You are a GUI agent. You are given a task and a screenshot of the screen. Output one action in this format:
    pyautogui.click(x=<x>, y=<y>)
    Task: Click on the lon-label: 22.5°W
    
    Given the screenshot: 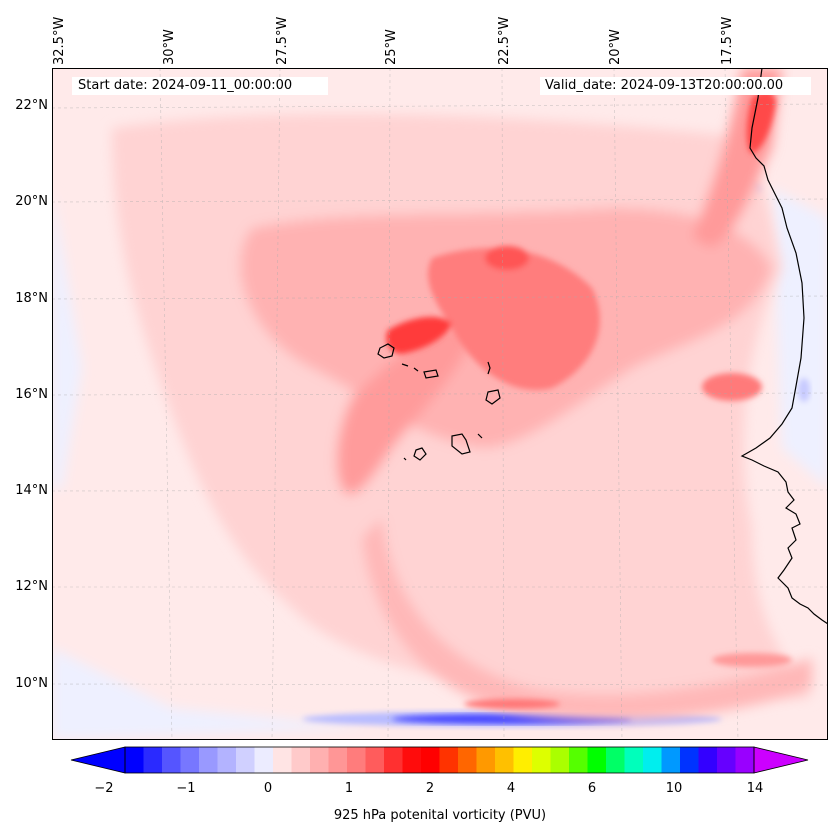 What is the action you would take?
    pyautogui.click(x=504, y=40)
    